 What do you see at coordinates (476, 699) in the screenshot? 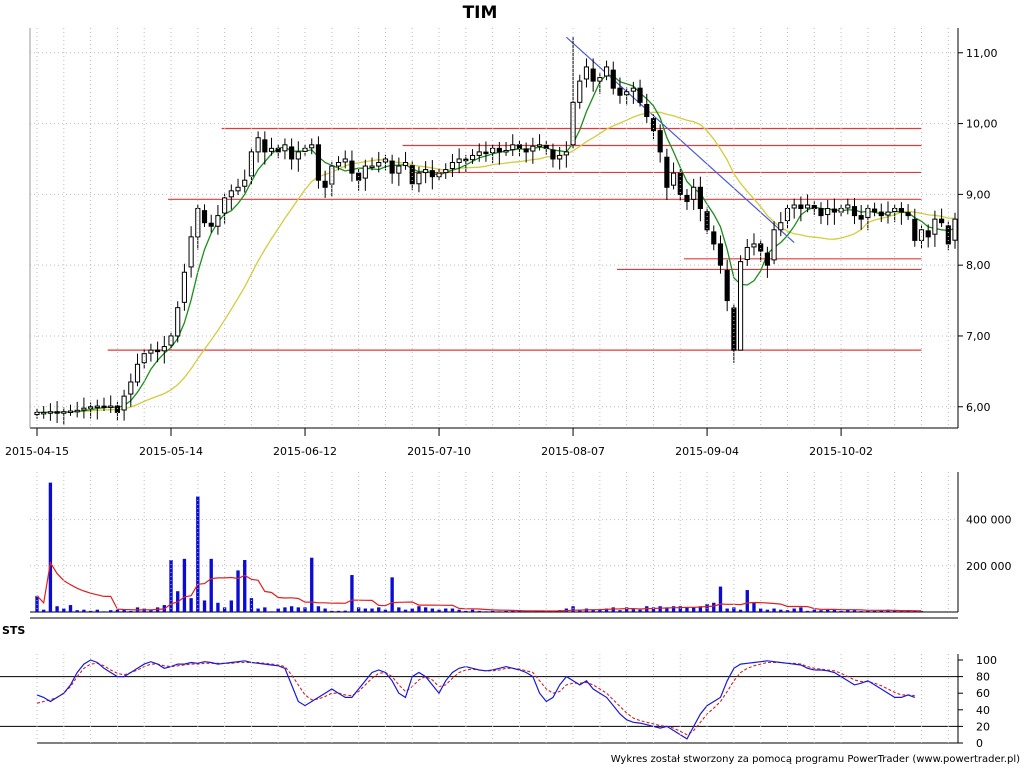
I see `sts-k-line` at bounding box center [476, 699].